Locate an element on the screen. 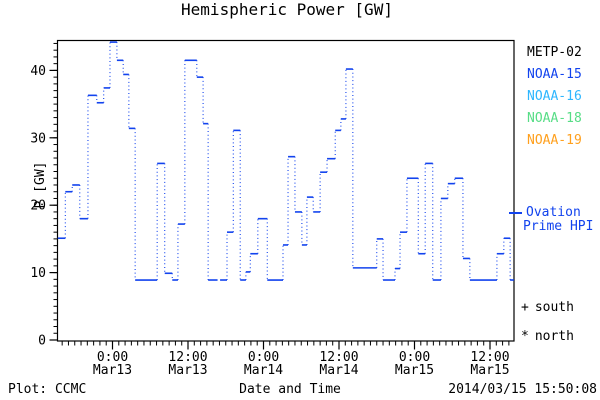 Image resolution: width=600 pixels, height=400 pixels. plus-marker-icon: + is located at coordinates (525, 307).